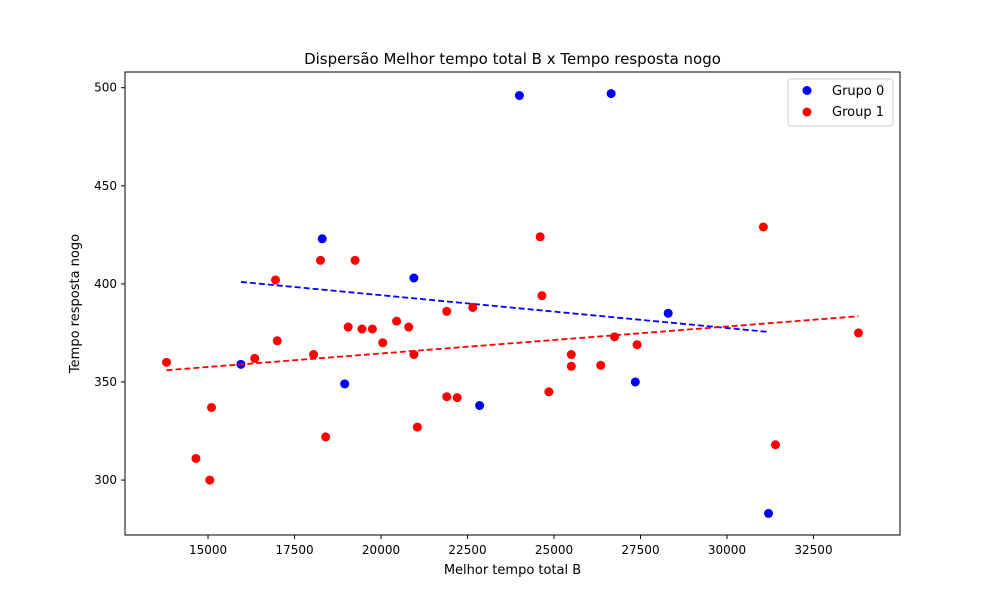 Image resolution: width=1000 pixels, height=600 pixels. What do you see at coordinates (640, 550) in the screenshot?
I see `x-tick-label: 27500` at bounding box center [640, 550].